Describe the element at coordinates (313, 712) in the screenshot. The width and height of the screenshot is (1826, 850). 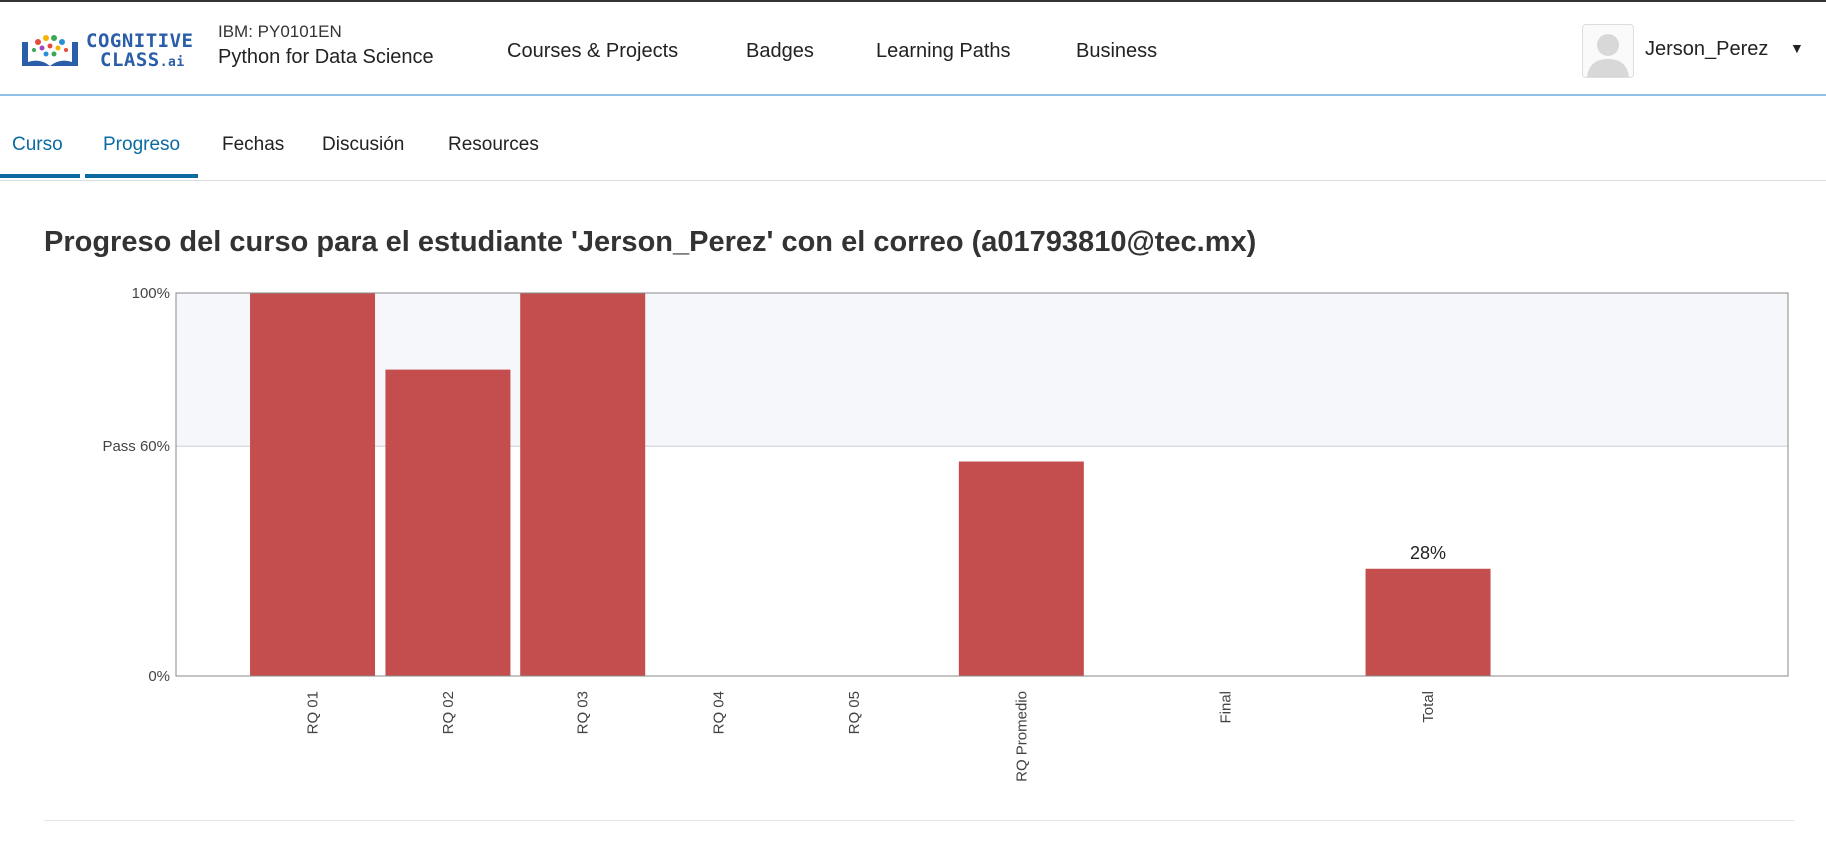
I see `x-tick-label: RQ 01` at that location.